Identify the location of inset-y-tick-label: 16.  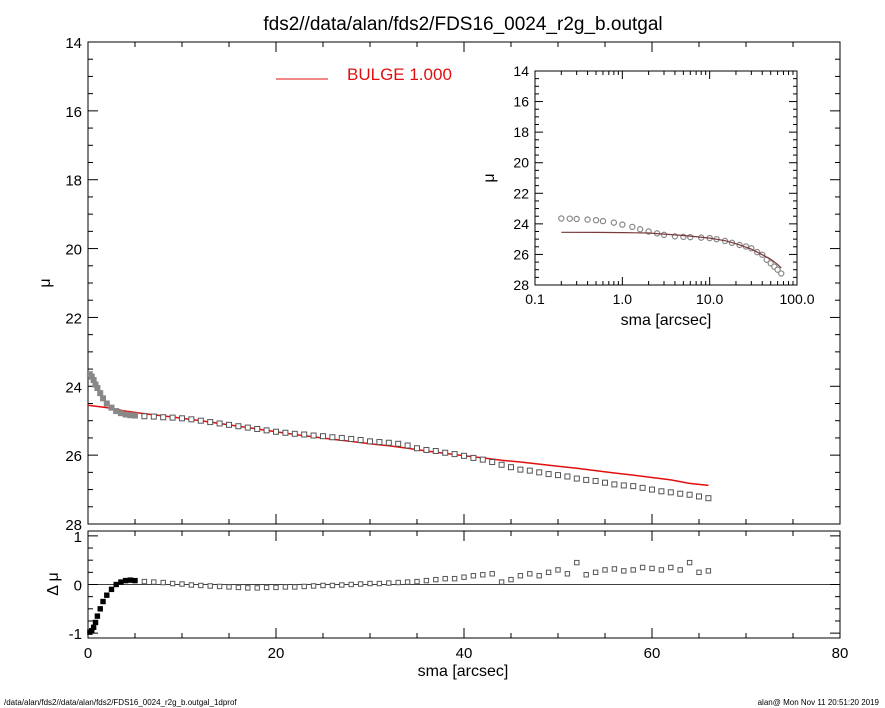
(521, 102).